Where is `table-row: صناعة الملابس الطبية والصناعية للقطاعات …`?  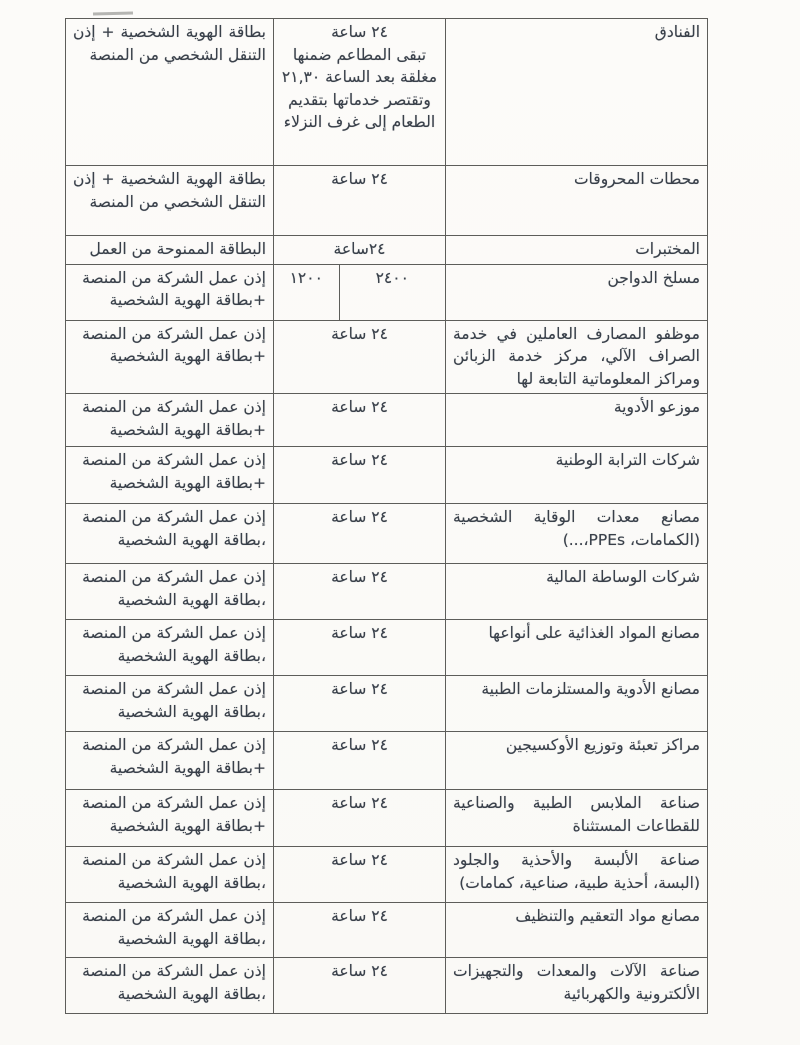
table-row: صناعة الملابس الطبية والصناعية للقطاعات … is located at coordinates (386, 817).